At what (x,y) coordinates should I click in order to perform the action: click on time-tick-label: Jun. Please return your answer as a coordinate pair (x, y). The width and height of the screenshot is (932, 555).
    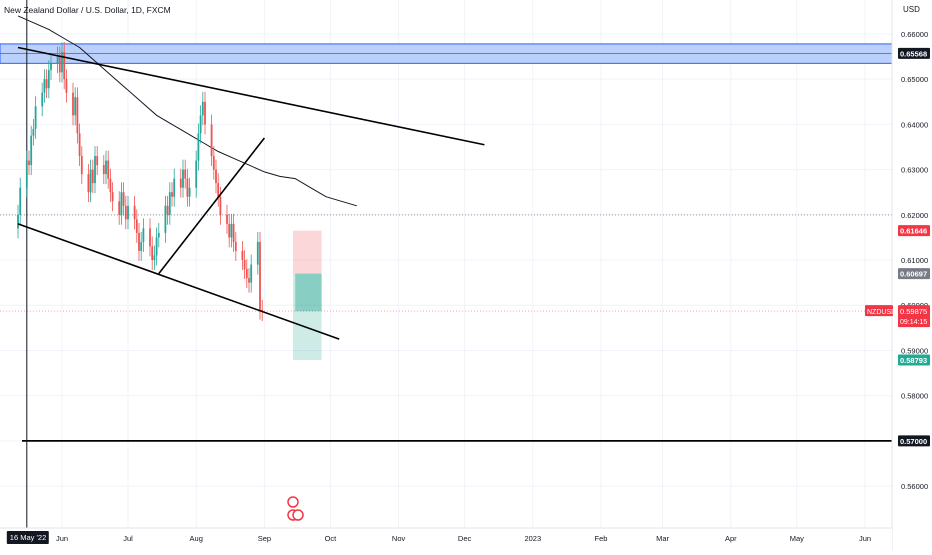
    Looking at the image, I should click on (62, 538).